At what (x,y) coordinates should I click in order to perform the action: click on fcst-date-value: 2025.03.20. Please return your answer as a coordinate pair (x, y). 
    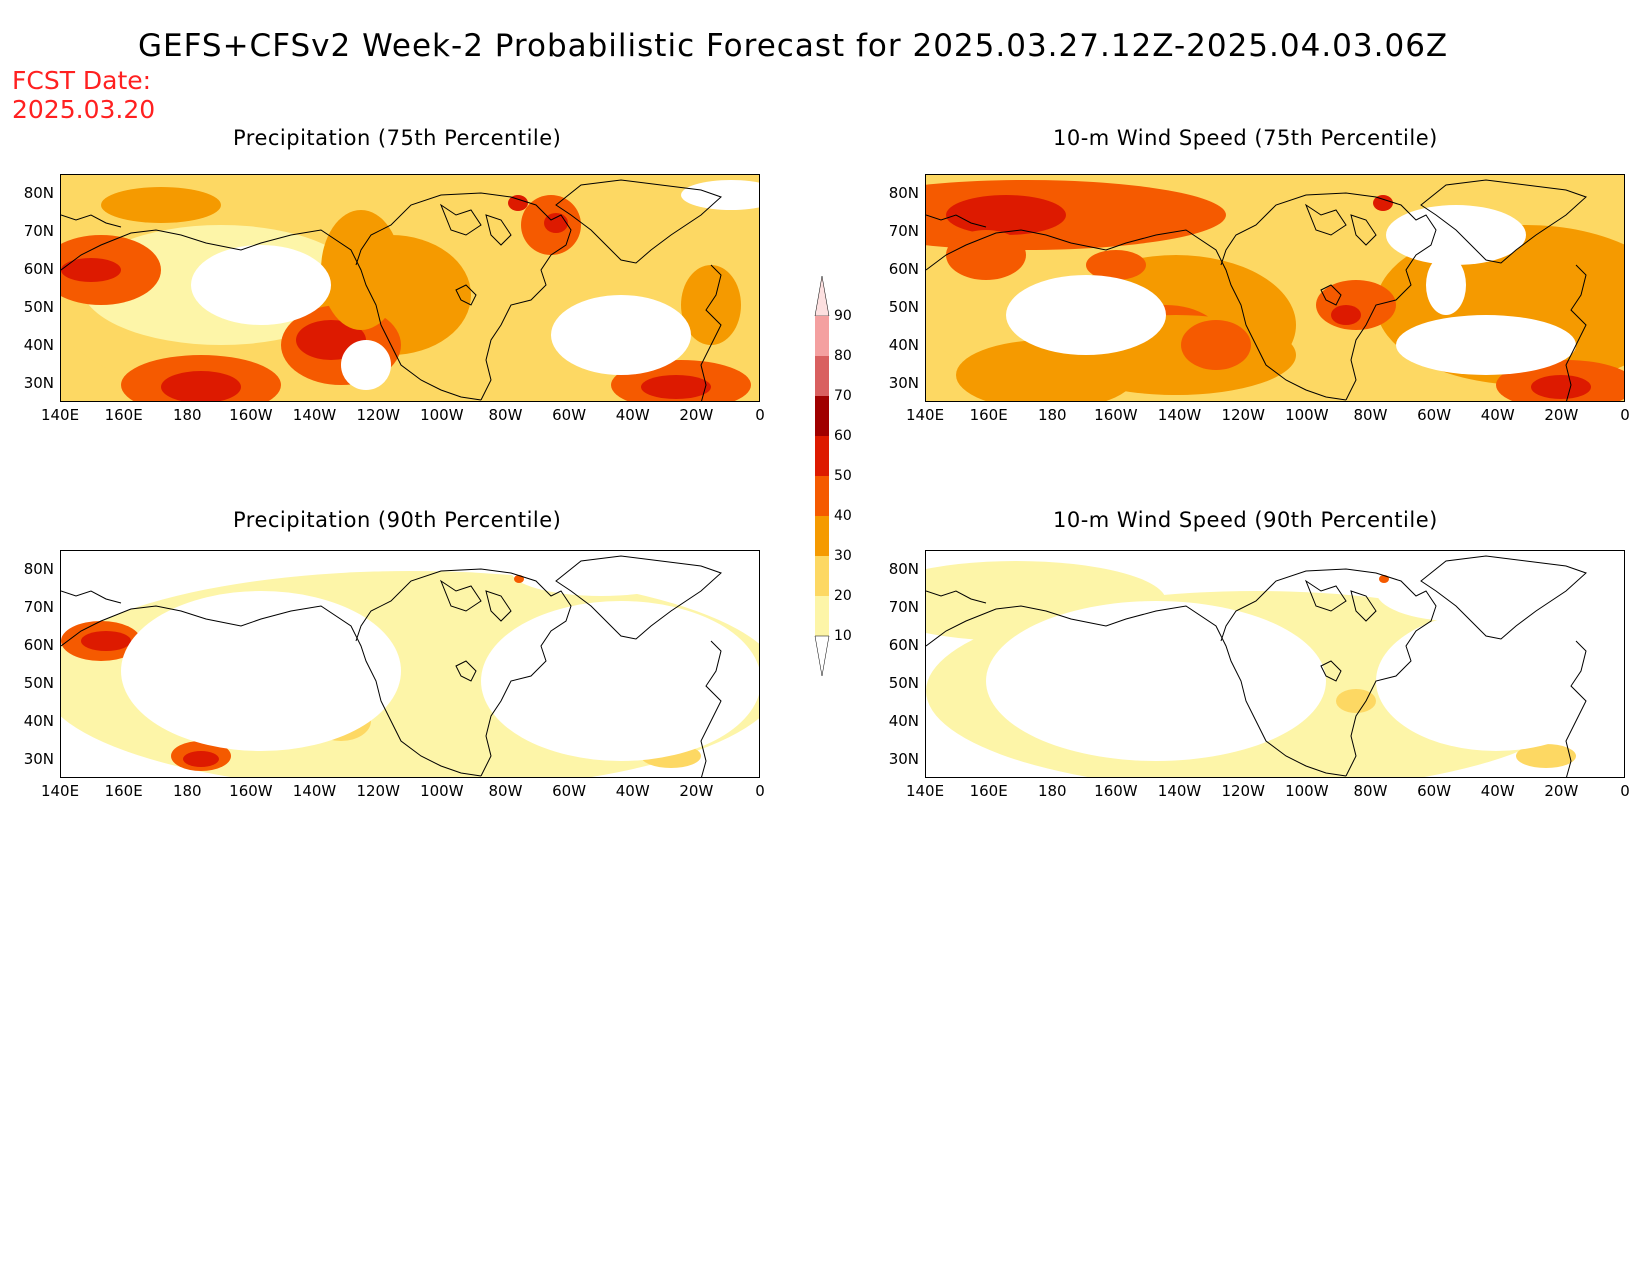
    Looking at the image, I should click on (84, 109).